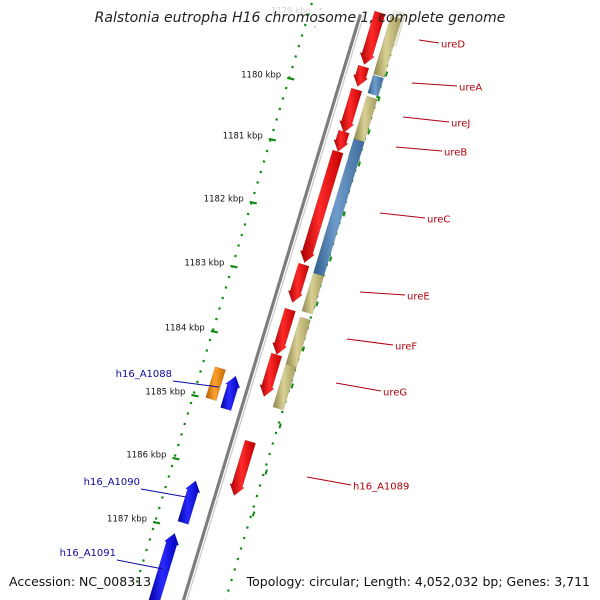  What do you see at coordinates (470, 88) in the screenshot?
I see `gene-label-ureA: ureA` at bounding box center [470, 88].